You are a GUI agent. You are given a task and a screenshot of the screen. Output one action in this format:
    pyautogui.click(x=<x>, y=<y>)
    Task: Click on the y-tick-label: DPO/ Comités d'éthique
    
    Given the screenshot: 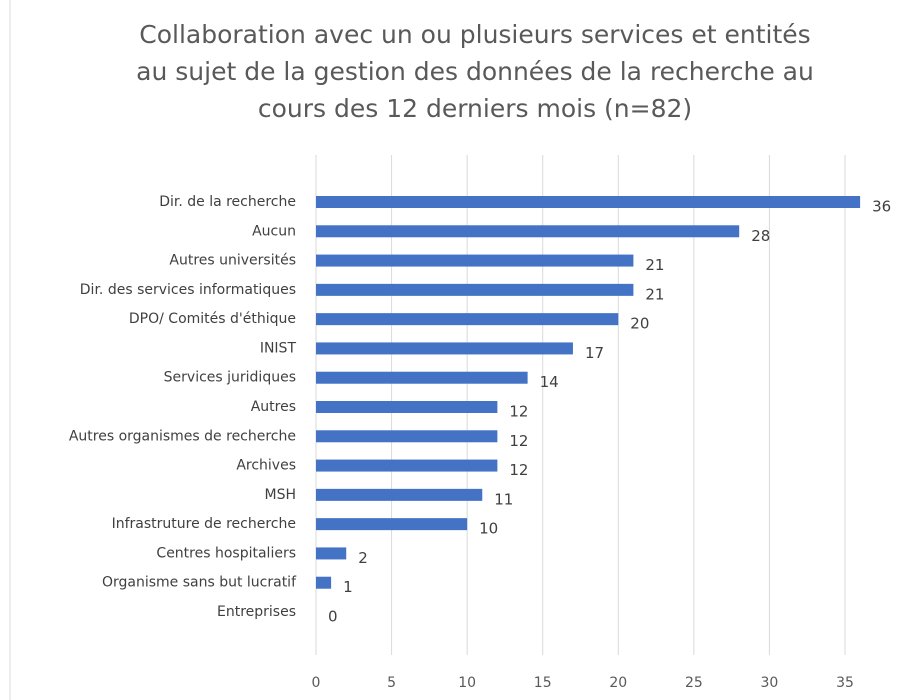 What is the action you would take?
    pyautogui.click(x=212, y=319)
    